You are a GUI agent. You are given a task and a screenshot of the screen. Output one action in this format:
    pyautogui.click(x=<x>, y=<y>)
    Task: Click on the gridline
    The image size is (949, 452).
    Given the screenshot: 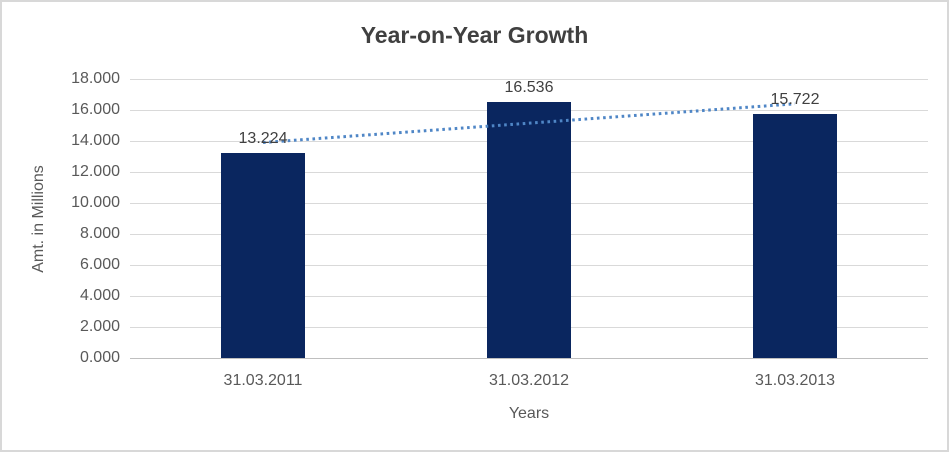 What is the action you would take?
    pyautogui.click(x=529, y=79)
    